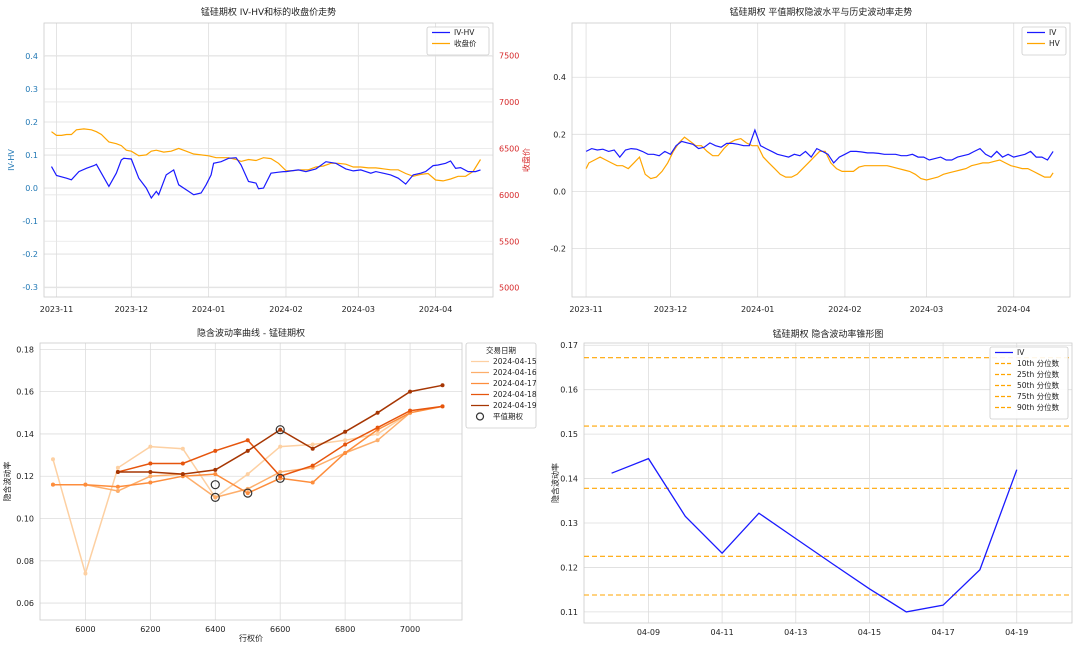 The height and width of the screenshot is (646, 1080). Describe the element at coordinates (515, 405) in the screenshot. I see `legend-label: 2024-04-19` at that location.